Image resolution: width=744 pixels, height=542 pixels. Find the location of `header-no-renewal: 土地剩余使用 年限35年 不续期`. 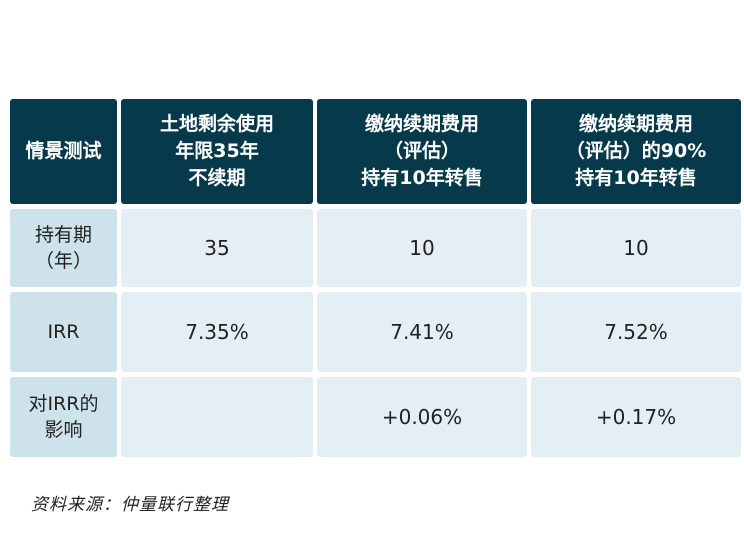

header-no-renewal: 土地剩余使用 年限35年 不续期 is located at coordinates (217, 151).